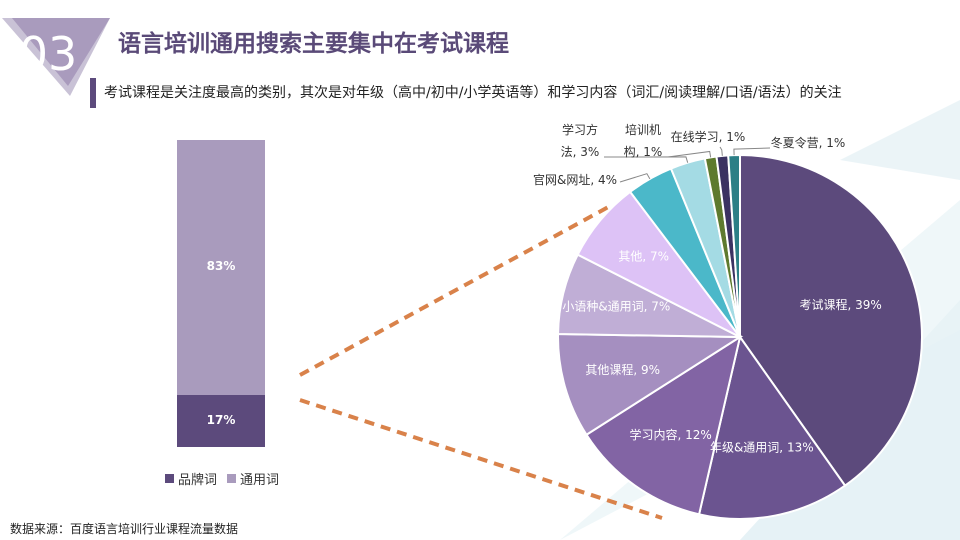 This screenshot has width=960, height=540. I want to click on legend-swatch-generic, so click(232, 478).